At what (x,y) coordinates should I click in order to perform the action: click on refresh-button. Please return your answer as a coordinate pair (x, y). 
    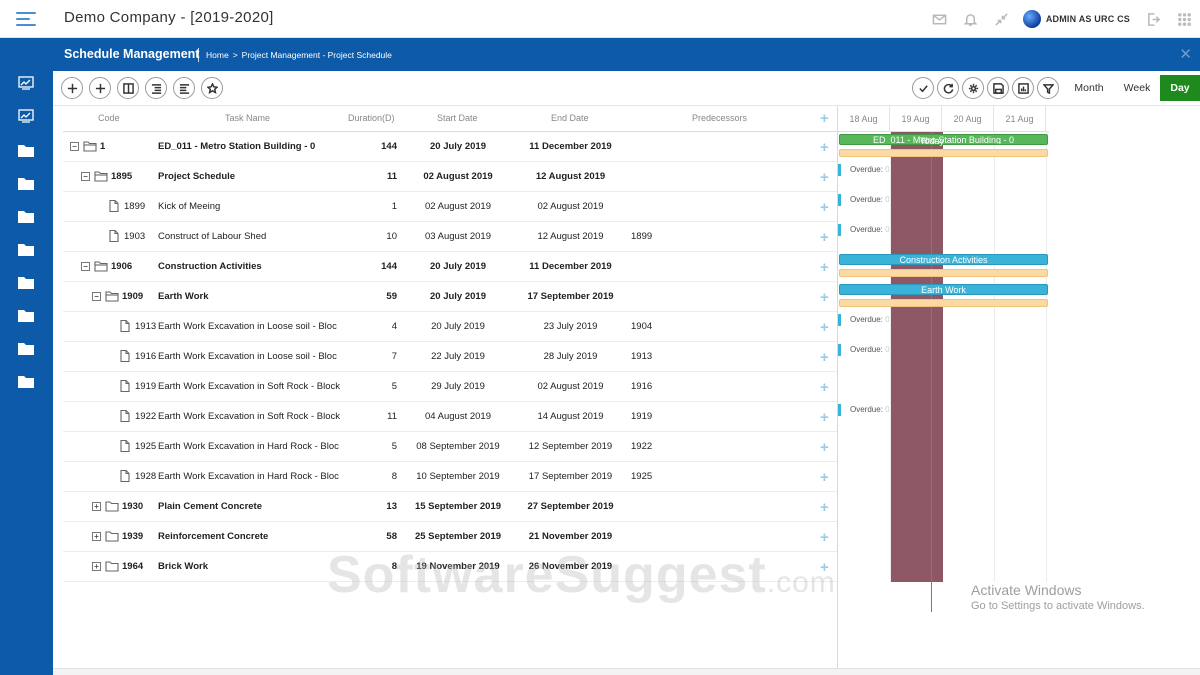
    Looking at the image, I should click on (948, 88).